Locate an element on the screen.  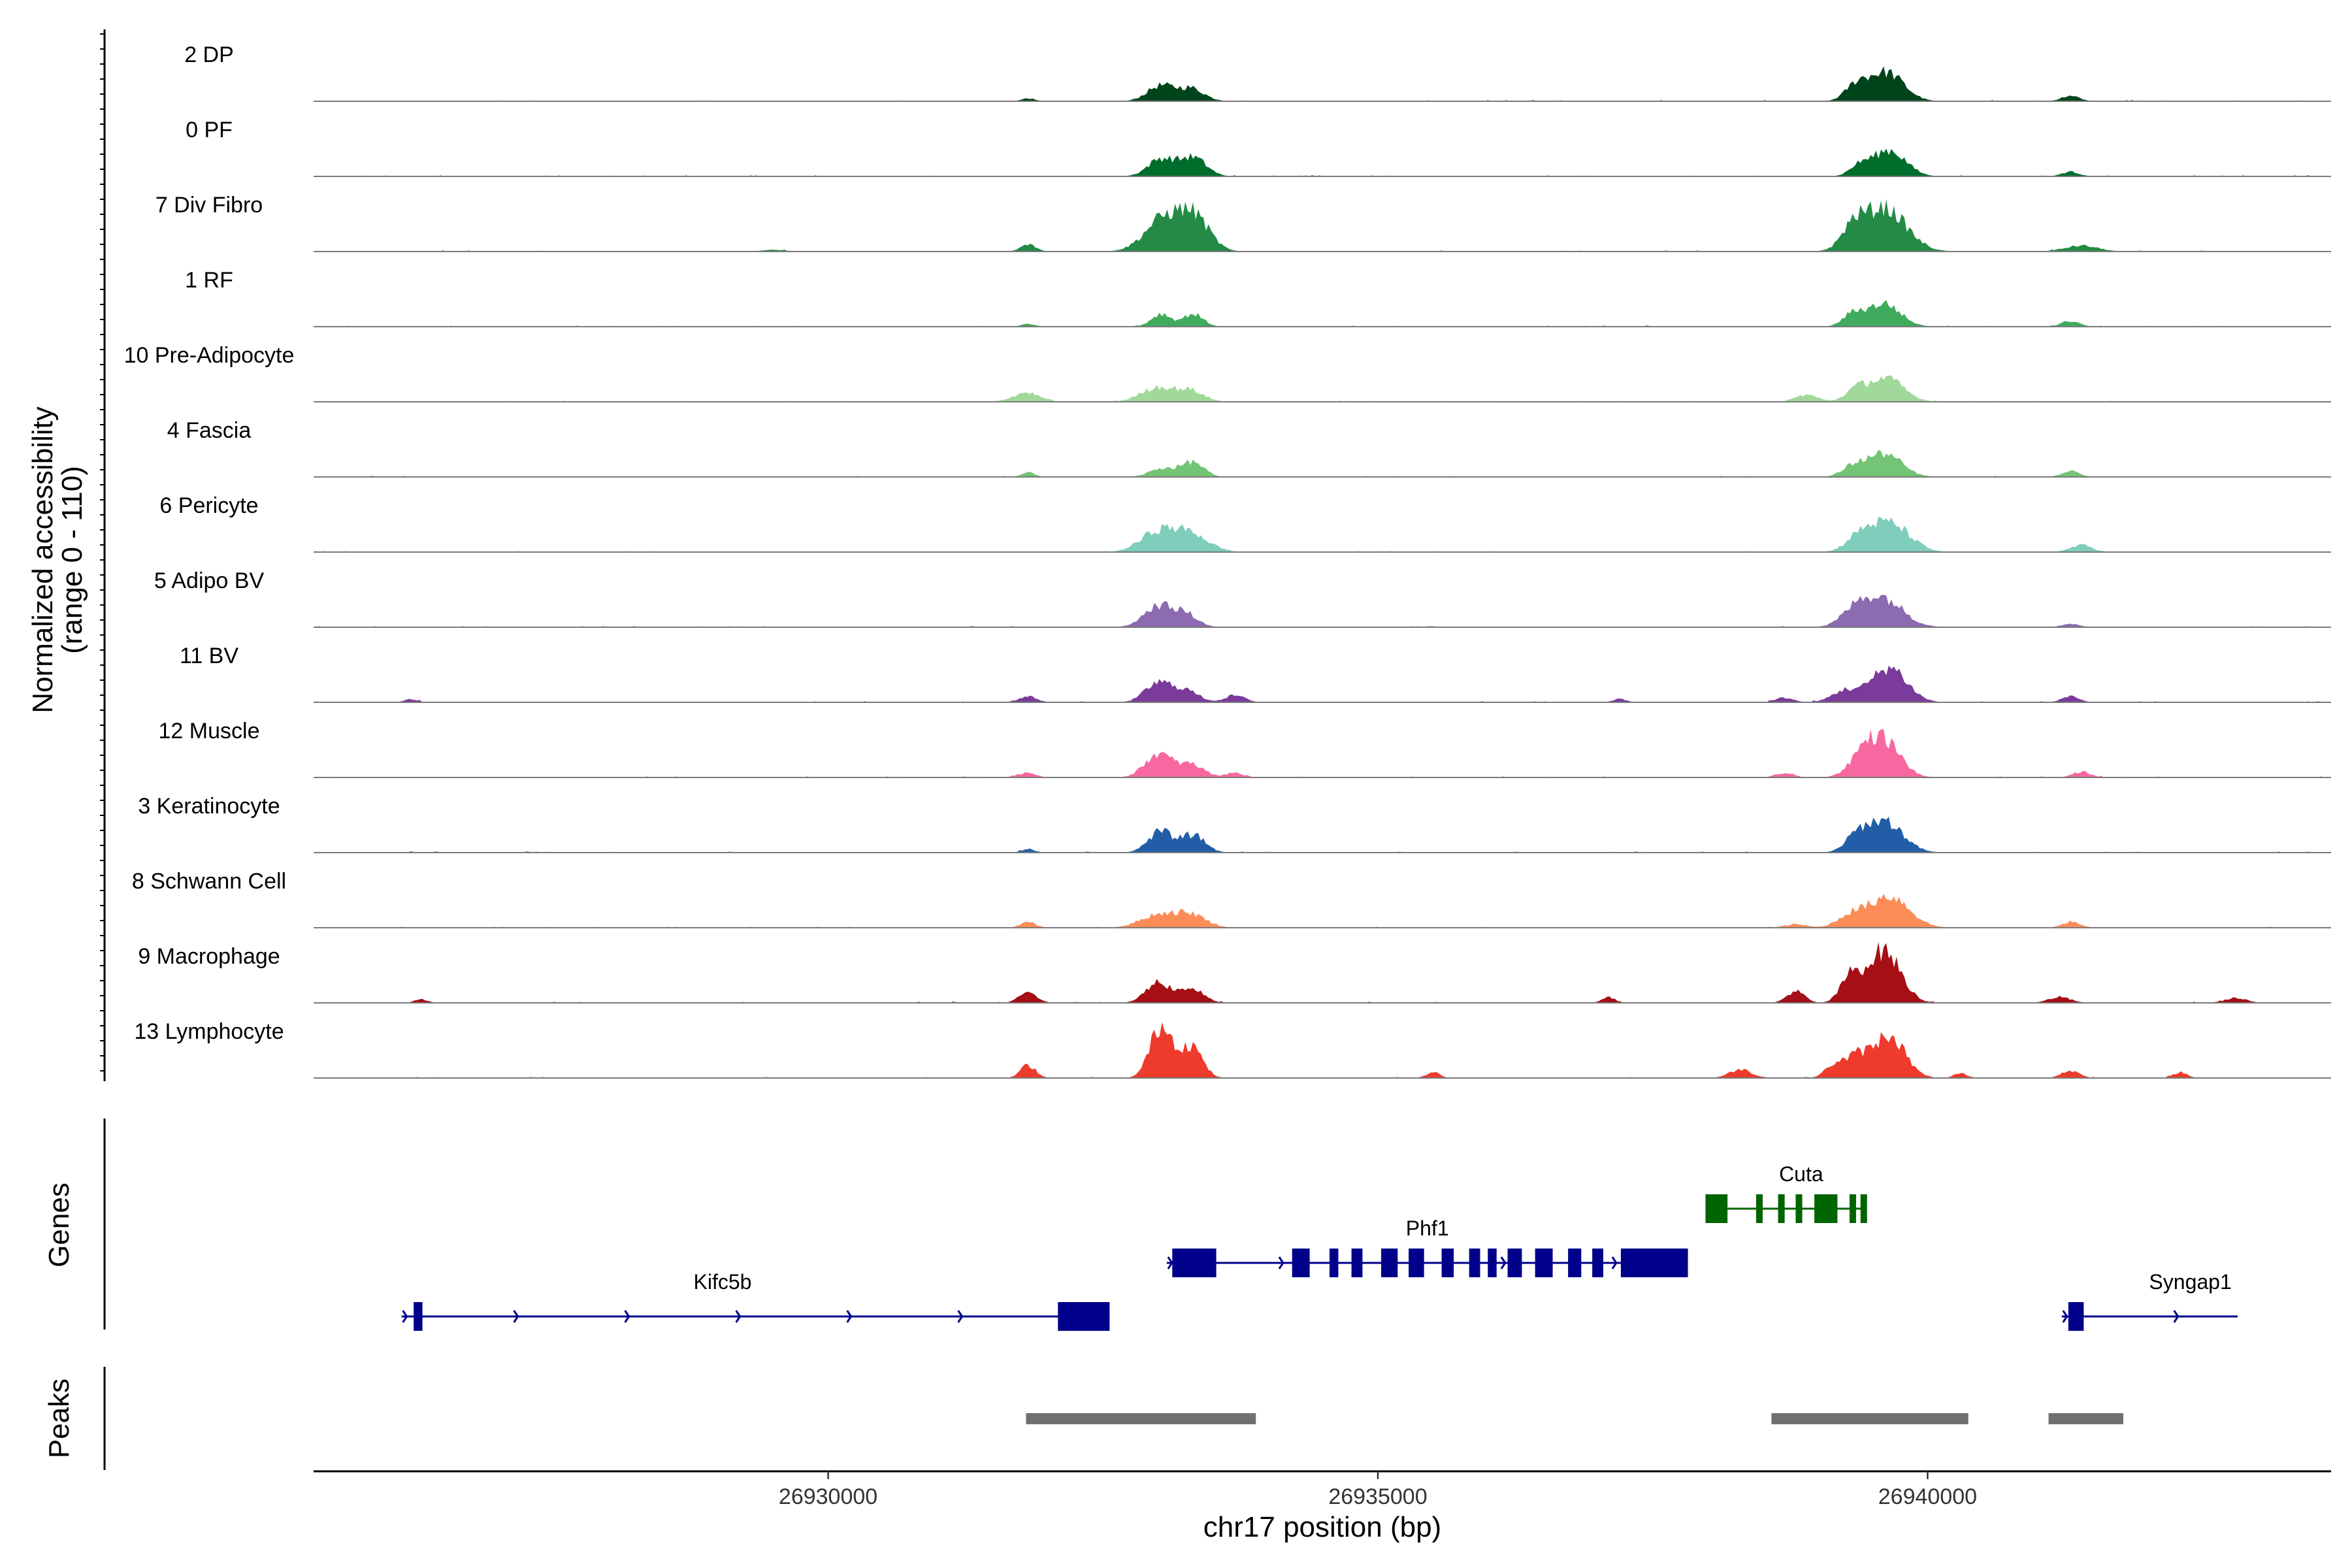
track-2-dp: 2 DP is located at coordinates (1257, 72).